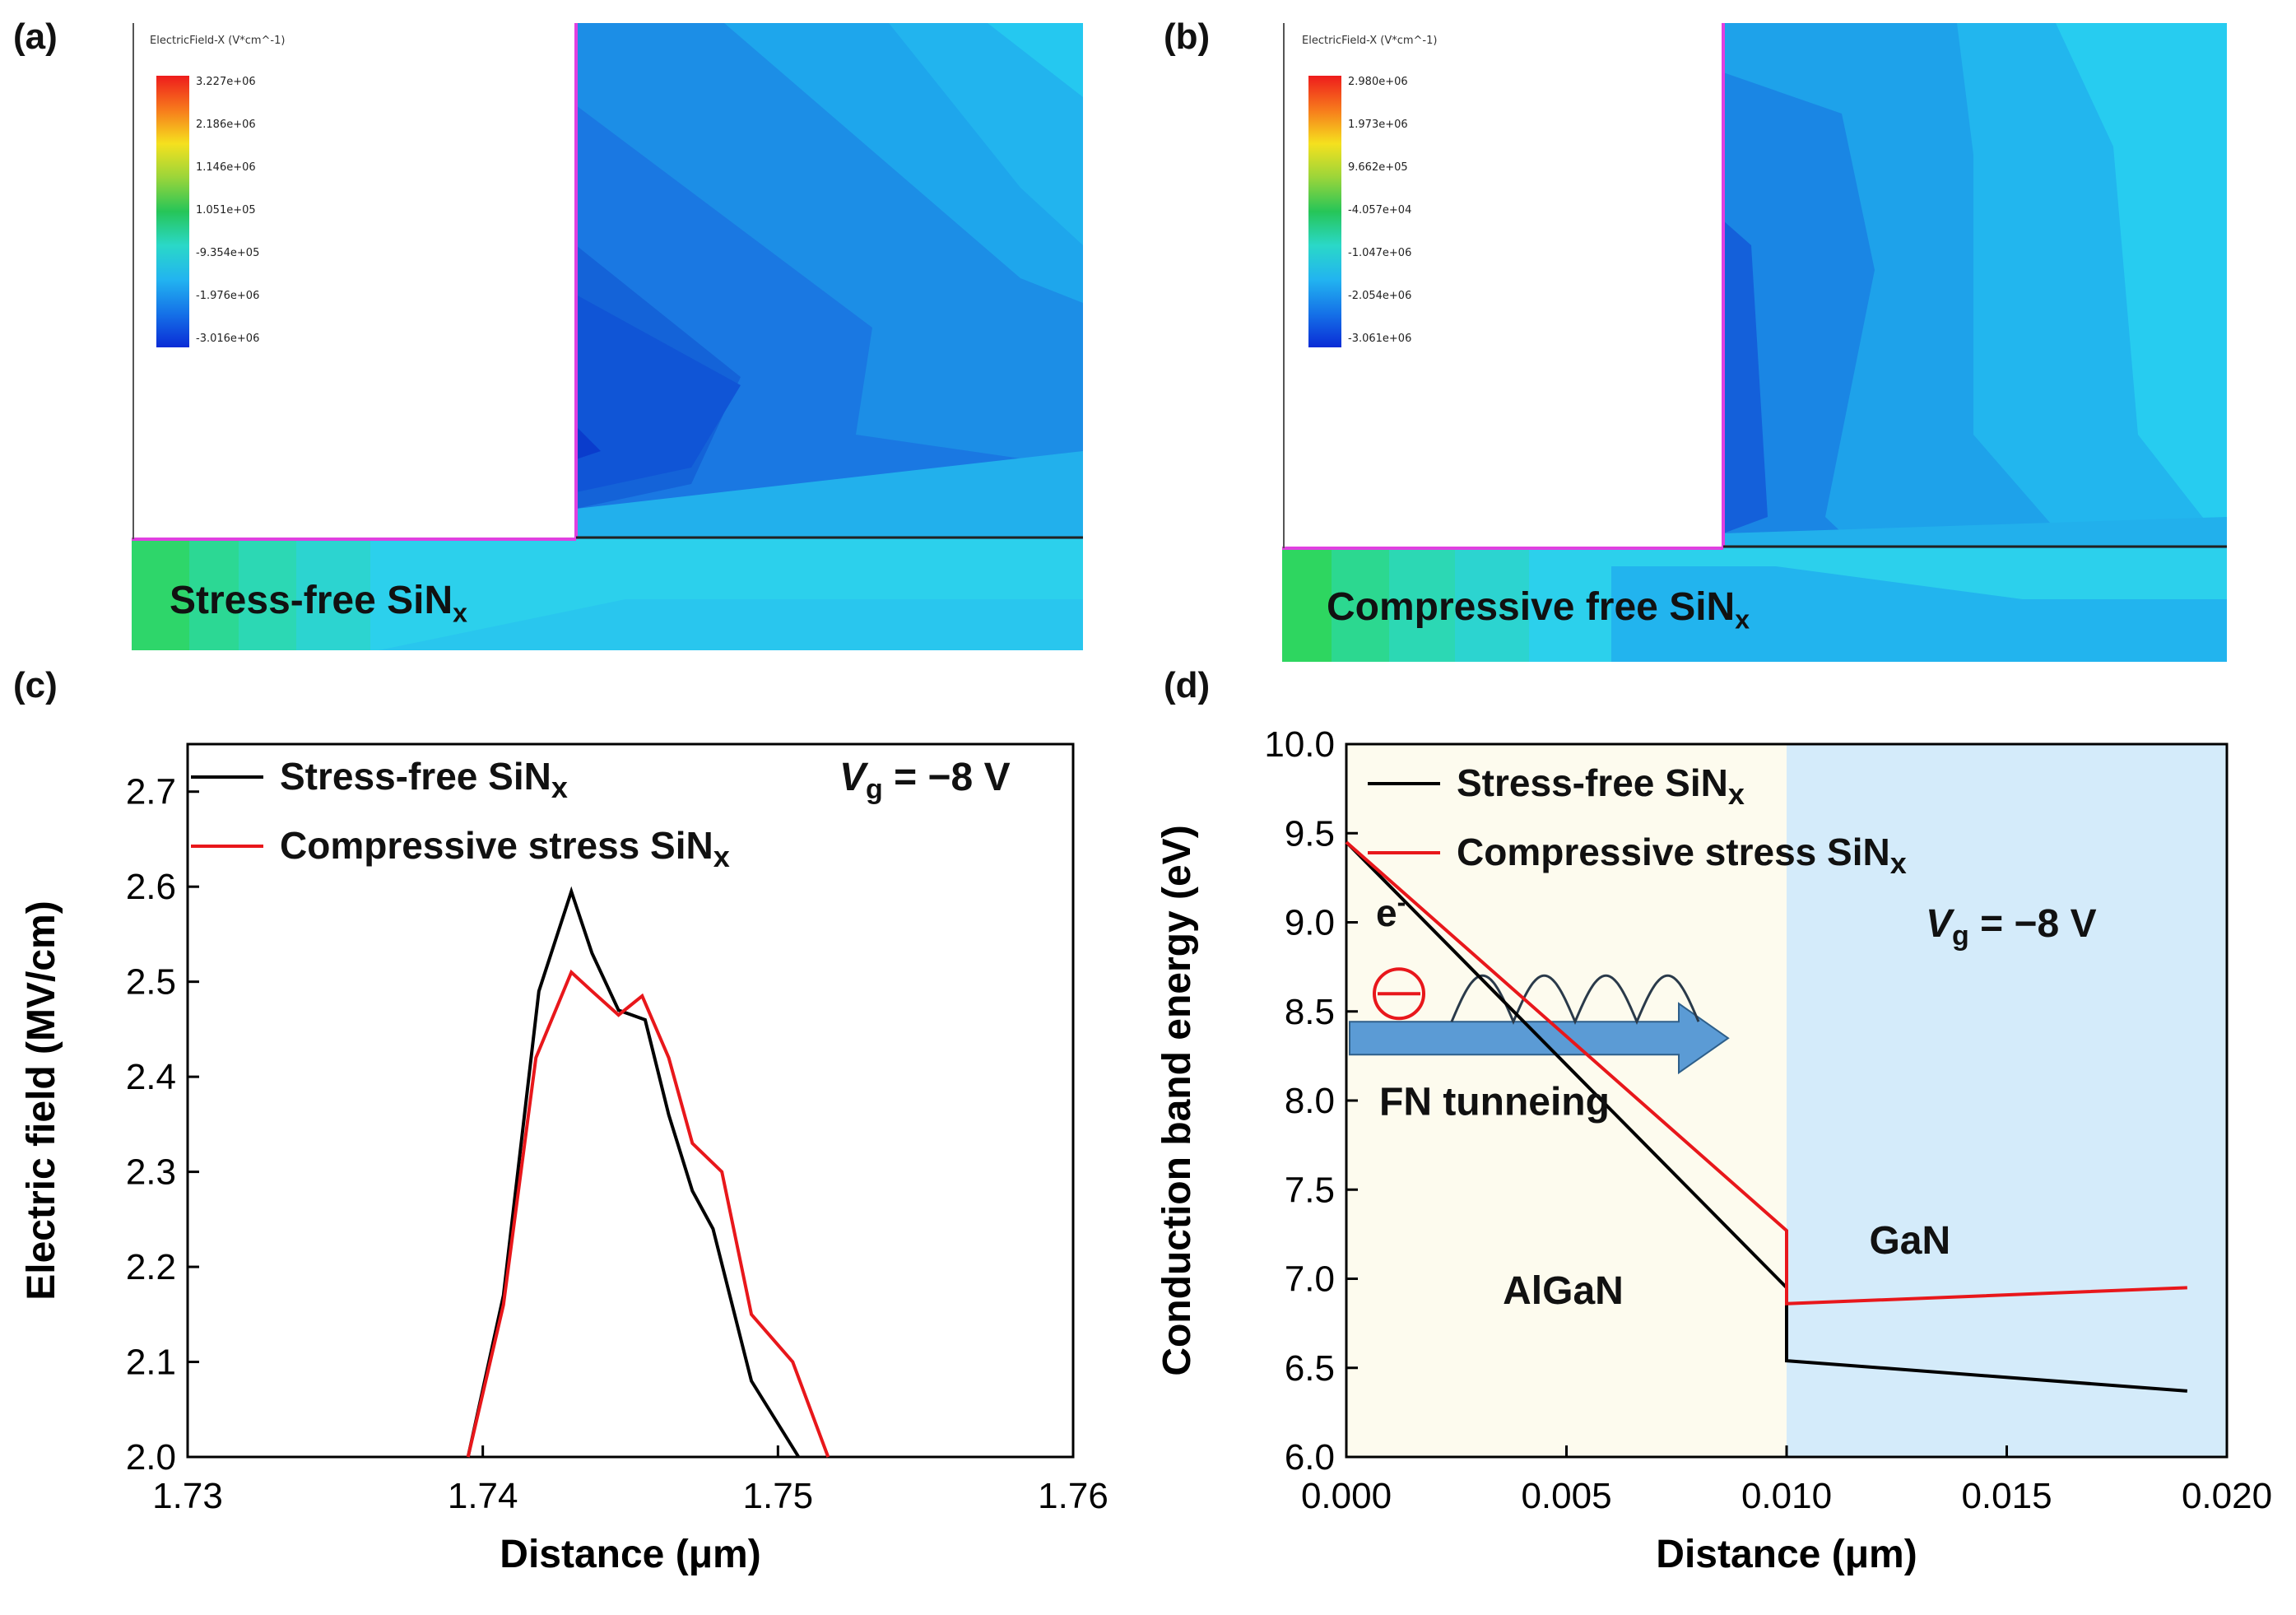 Image resolution: width=2296 pixels, height=1615 pixels. Describe the element at coordinates (151, 982) in the screenshot. I see `y-tick-label: 2.5` at that location.